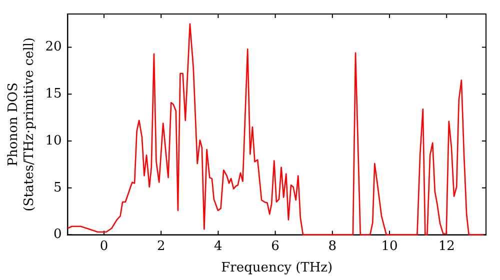 The height and width of the screenshot is (280, 500). Describe the element at coordinates (277, 268) in the screenshot. I see `x-axis-title: Frequency (THz)` at that location.